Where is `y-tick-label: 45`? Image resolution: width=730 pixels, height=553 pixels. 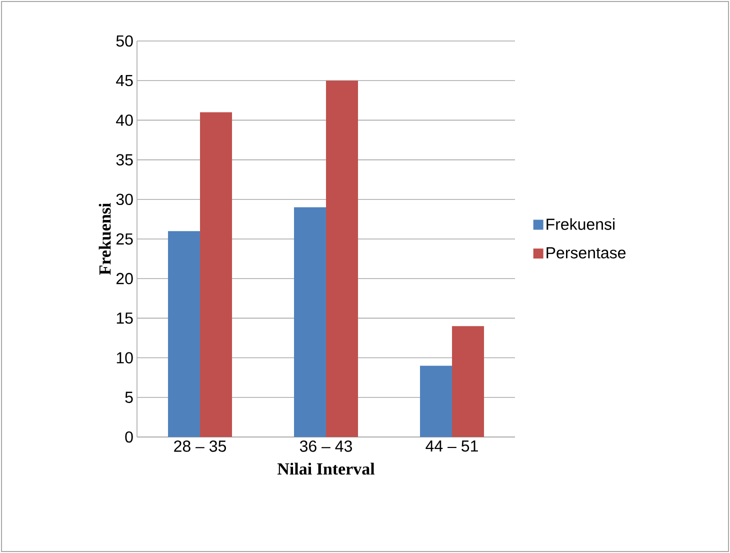
y-tick-label: 45 is located at coordinates (124, 80).